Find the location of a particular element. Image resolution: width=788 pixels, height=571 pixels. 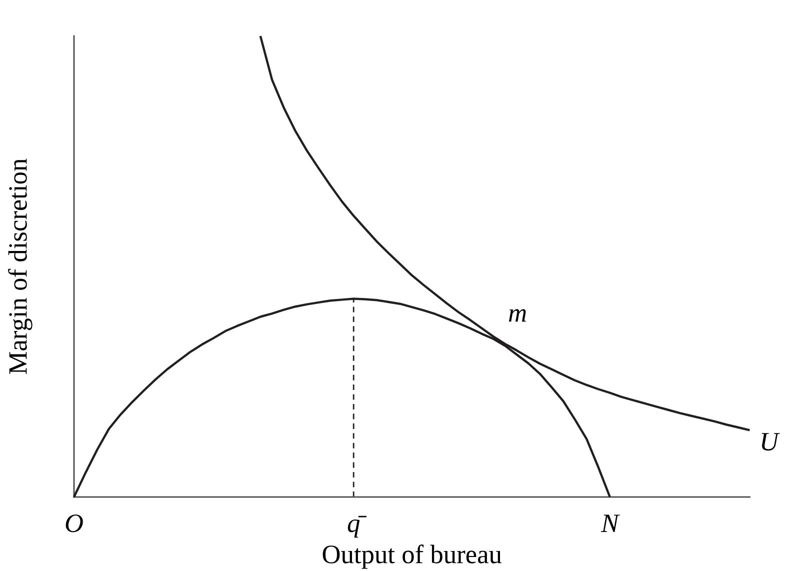

x-tick-label: O is located at coordinates (74, 523).